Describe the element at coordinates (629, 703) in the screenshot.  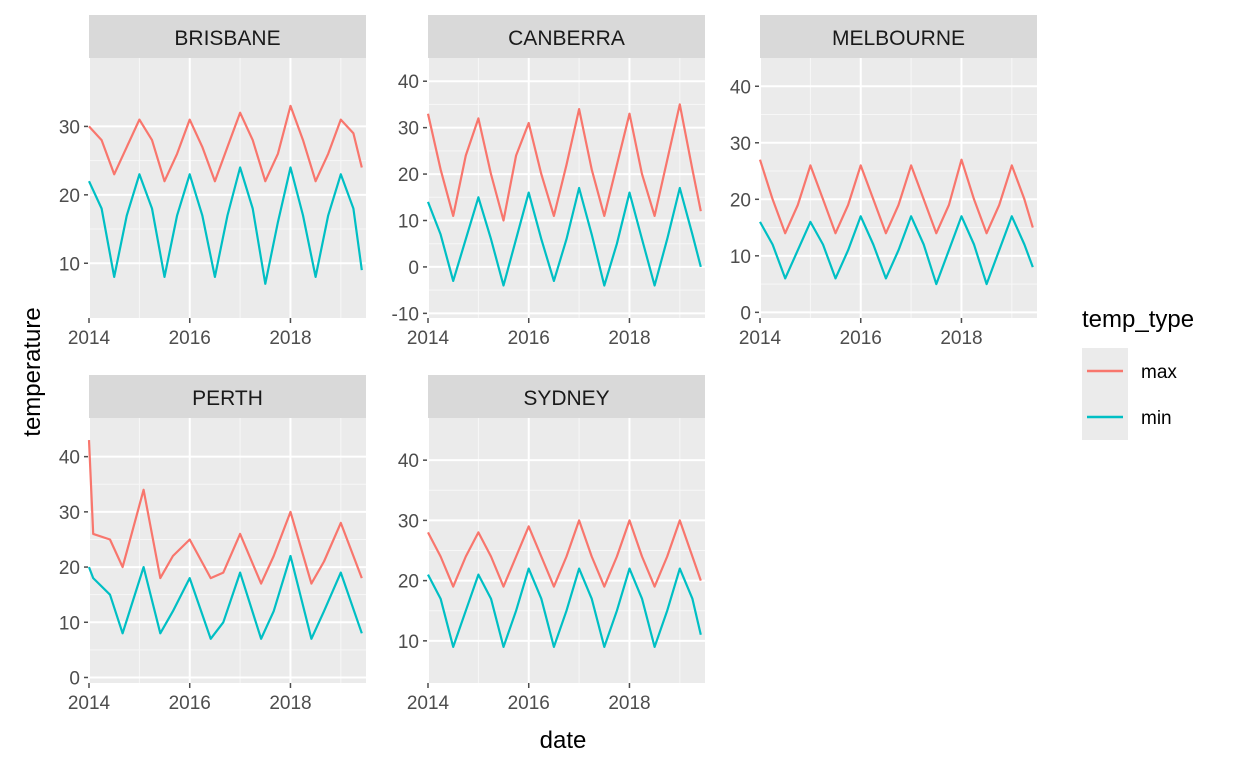
I see `panel-sydney-tick-label-x: 2018` at that location.